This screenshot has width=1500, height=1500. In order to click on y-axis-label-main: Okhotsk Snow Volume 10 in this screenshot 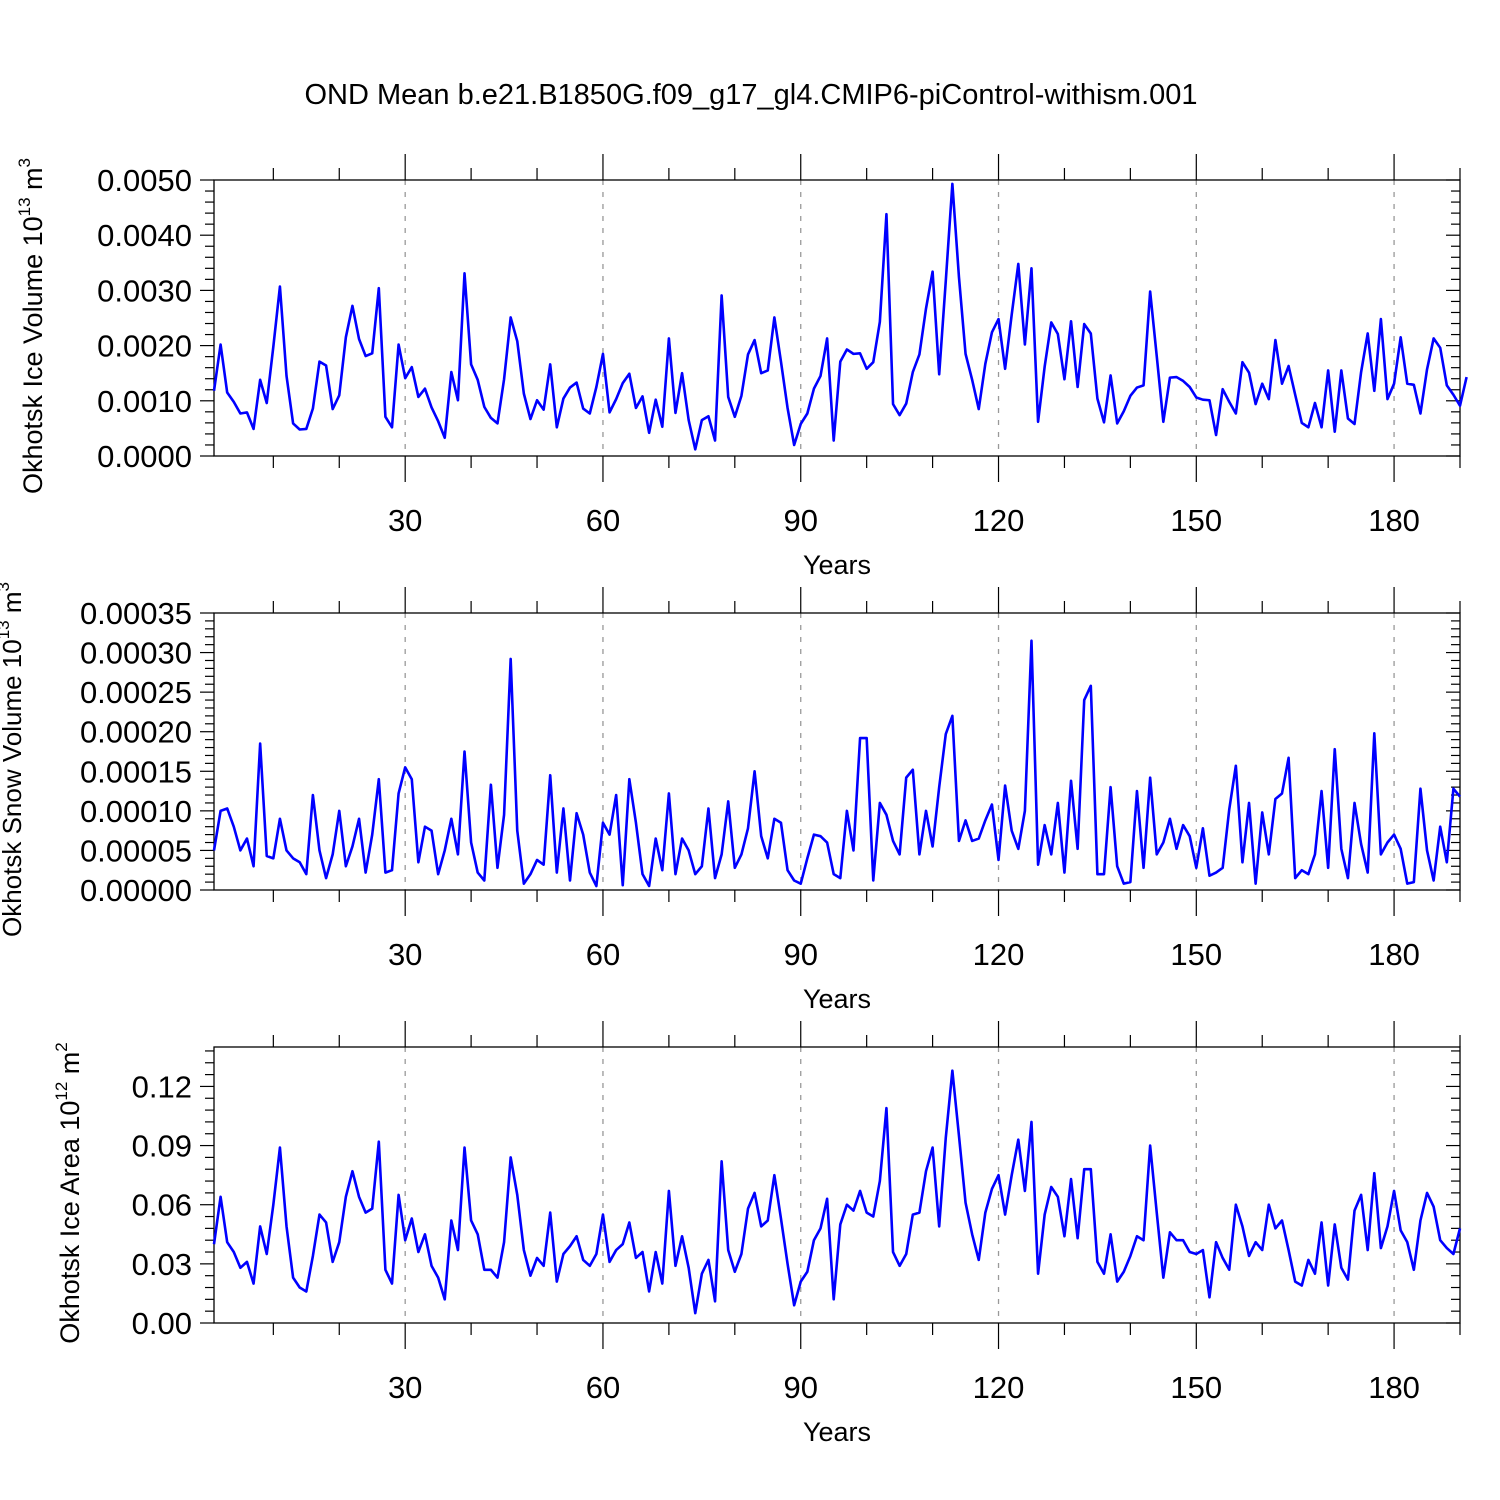, I will do `click(13, 788)`.